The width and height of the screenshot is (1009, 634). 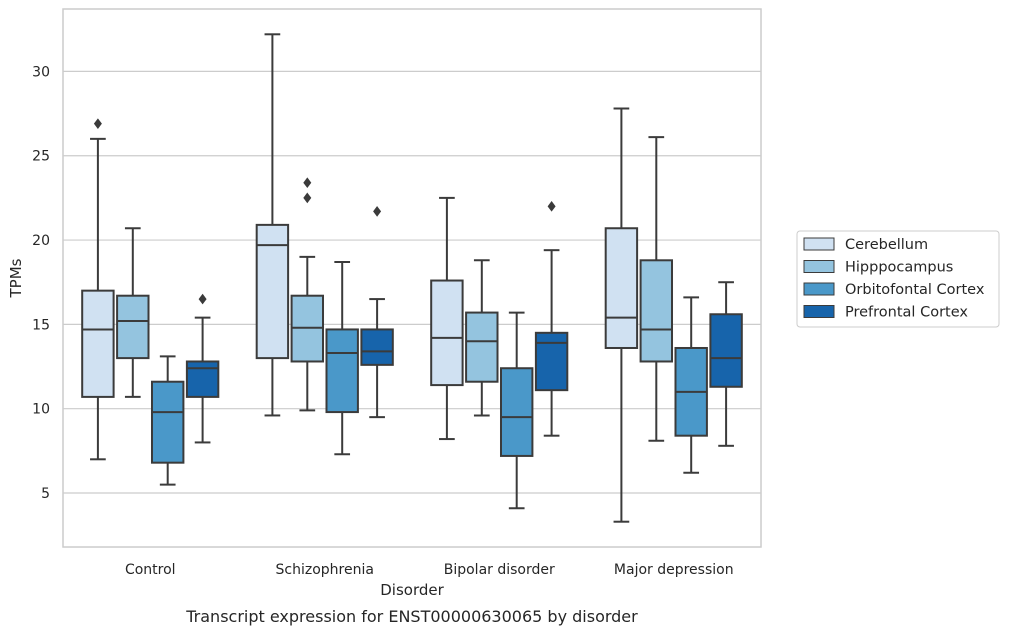 What do you see at coordinates (325, 570) in the screenshot?
I see `x-tick-label: Schizophrenia` at bounding box center [325, 570].